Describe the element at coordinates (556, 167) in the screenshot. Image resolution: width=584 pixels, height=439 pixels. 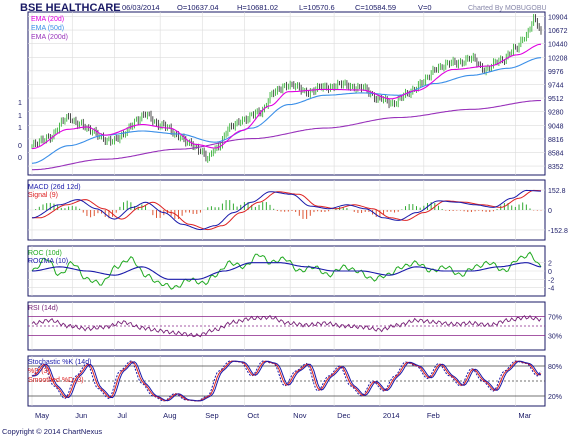
I see `price-tick-label: 8352` at that location.